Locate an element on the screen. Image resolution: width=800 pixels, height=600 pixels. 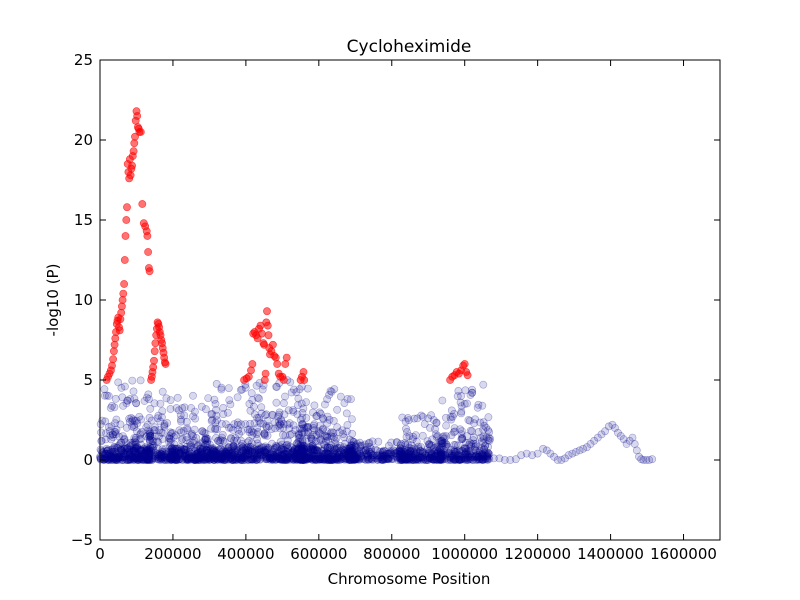
x-tick-label: 0 is located at coordinates (100, 554).